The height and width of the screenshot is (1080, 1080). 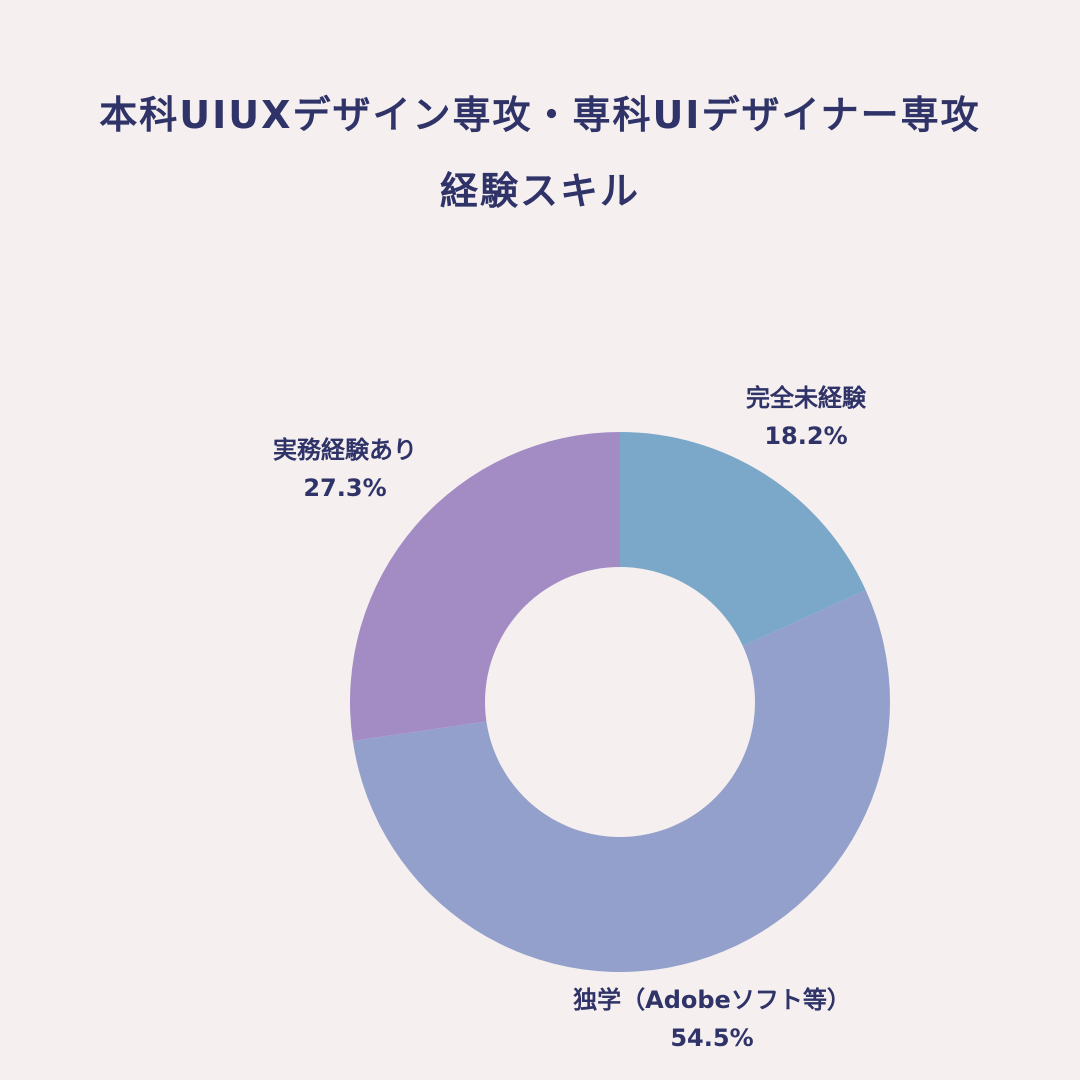 I want to click on slice-value-label: 18.2%, so click(x=805, y=436).